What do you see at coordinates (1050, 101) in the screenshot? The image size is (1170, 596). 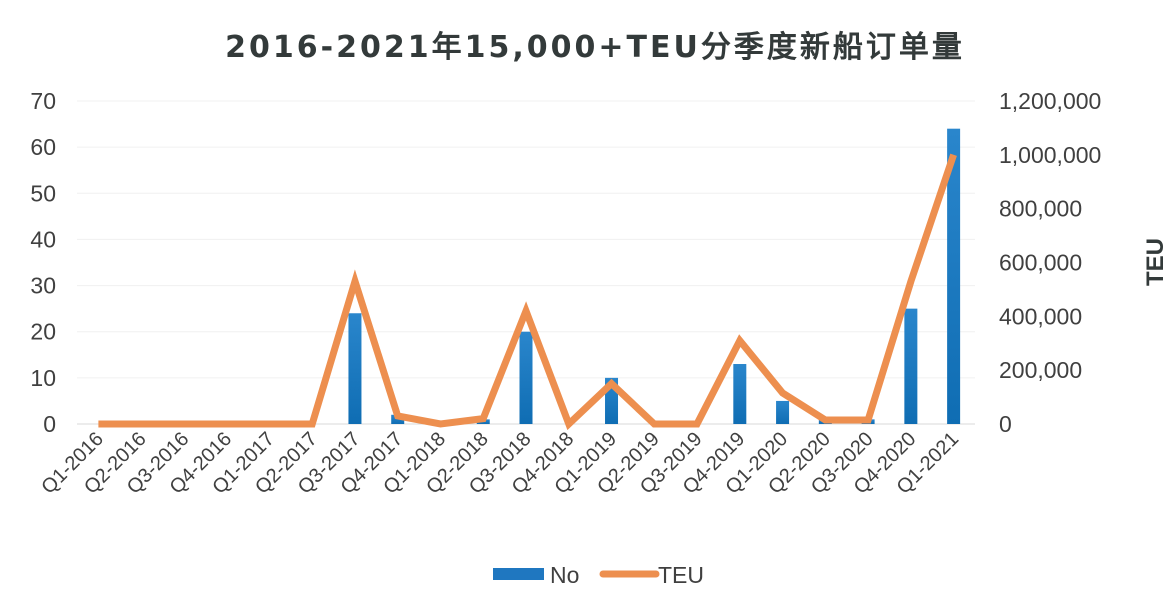 I see `right-axis-tick: 1,200,000` at bounding box center [1050, 101].